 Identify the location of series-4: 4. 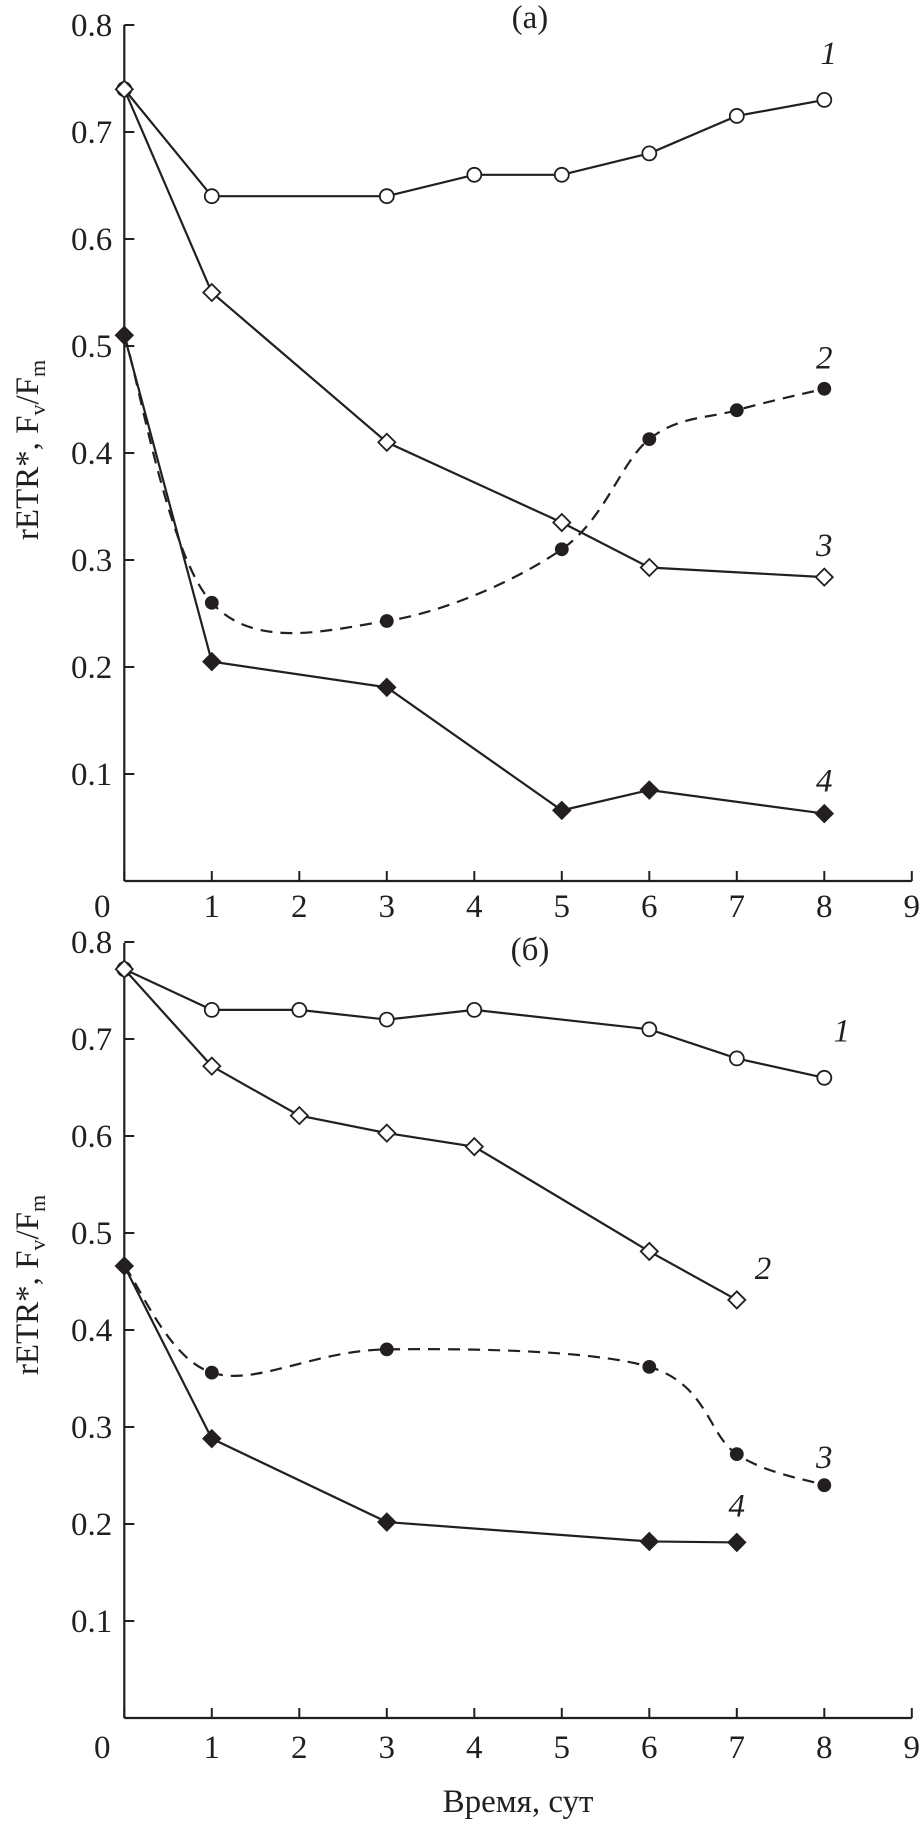
(430, 1404).